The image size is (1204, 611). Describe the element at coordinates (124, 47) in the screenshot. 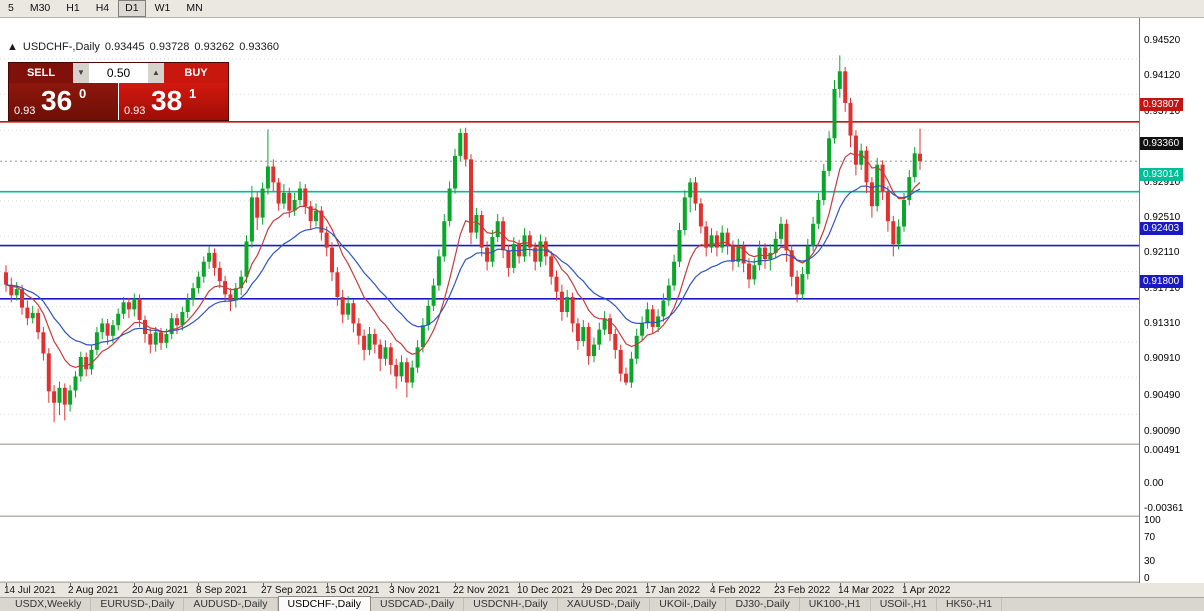

I see `ohlc-open: 0.93445` at that location.